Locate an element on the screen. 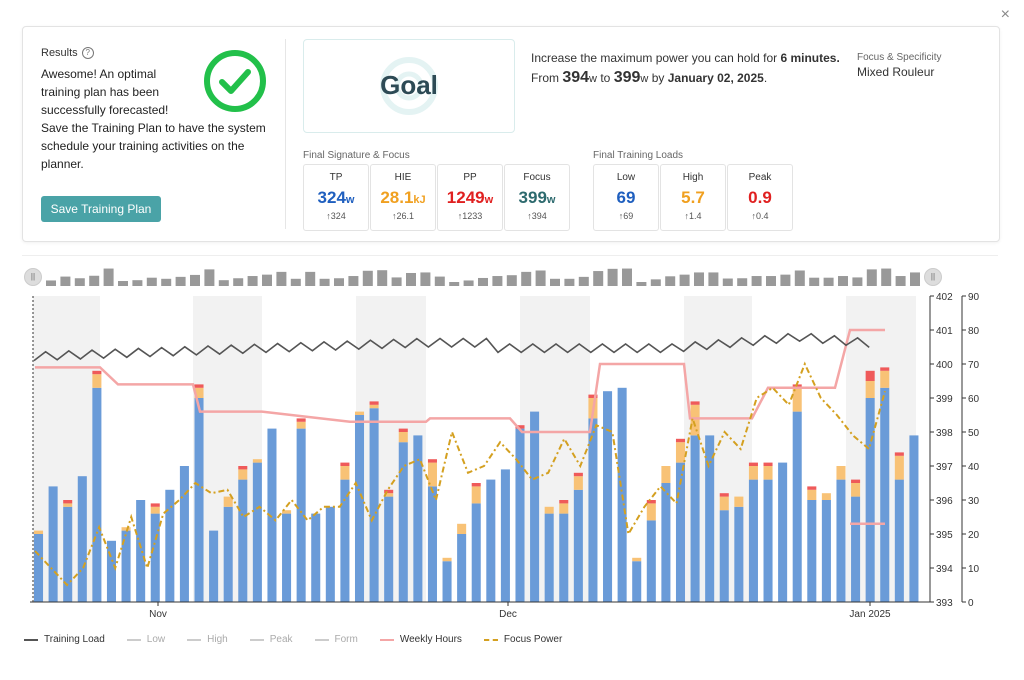 Image resolution: width=1024 pixels, height=680 pixels. navigator-right-handle: || is located at coordinates (933, 277).